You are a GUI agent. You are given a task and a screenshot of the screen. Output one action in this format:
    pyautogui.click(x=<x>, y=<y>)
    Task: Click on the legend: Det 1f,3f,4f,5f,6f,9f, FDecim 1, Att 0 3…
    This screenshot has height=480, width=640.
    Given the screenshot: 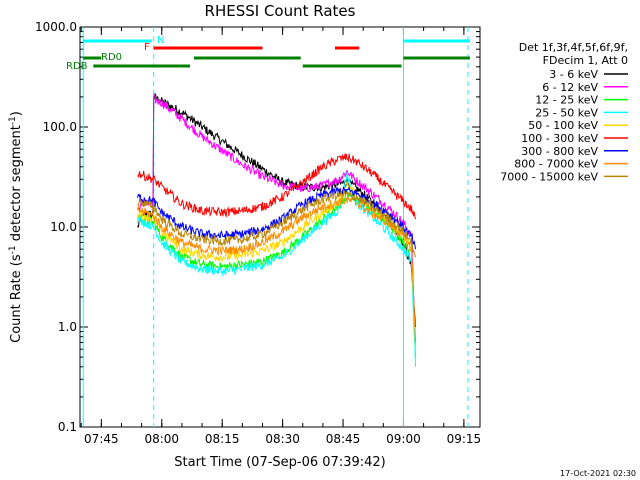 What is the action you would take?
    pyautogui.click(x=564, y=112)
    